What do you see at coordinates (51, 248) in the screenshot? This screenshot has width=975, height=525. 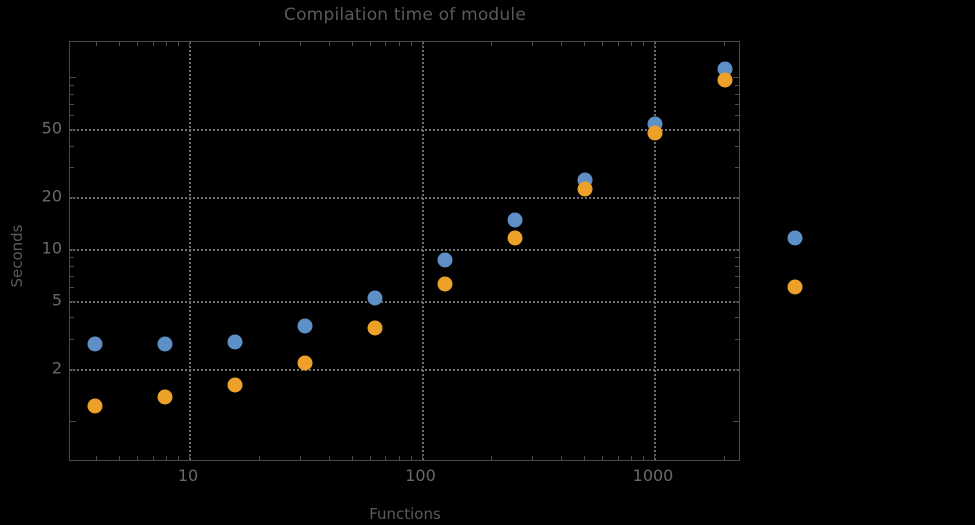 I see `y-tick-label: 10` at bounding box center [51, 248].